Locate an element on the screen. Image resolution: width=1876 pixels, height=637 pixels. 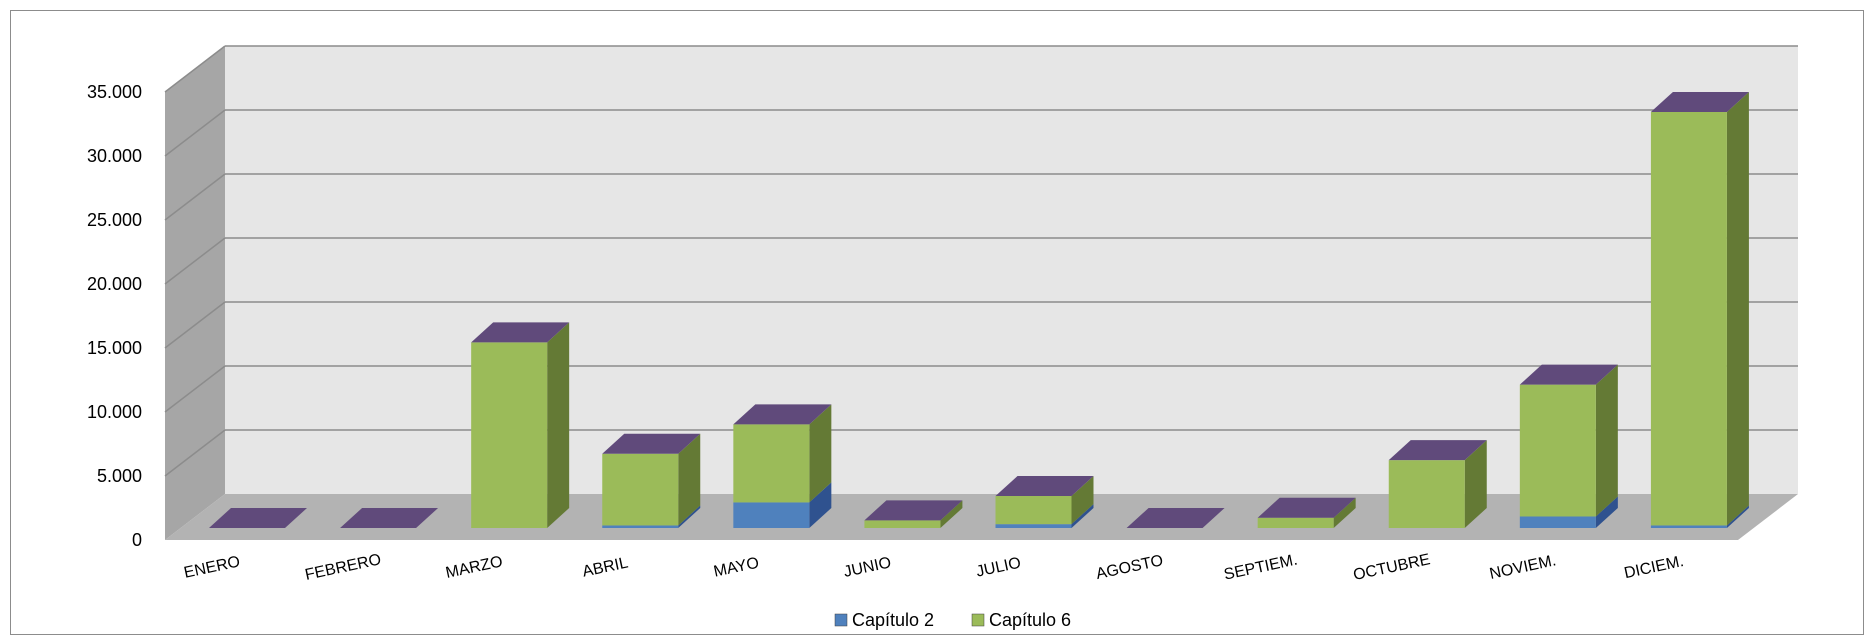
y-tick-label: 0 is located at coordinates (137, 540).